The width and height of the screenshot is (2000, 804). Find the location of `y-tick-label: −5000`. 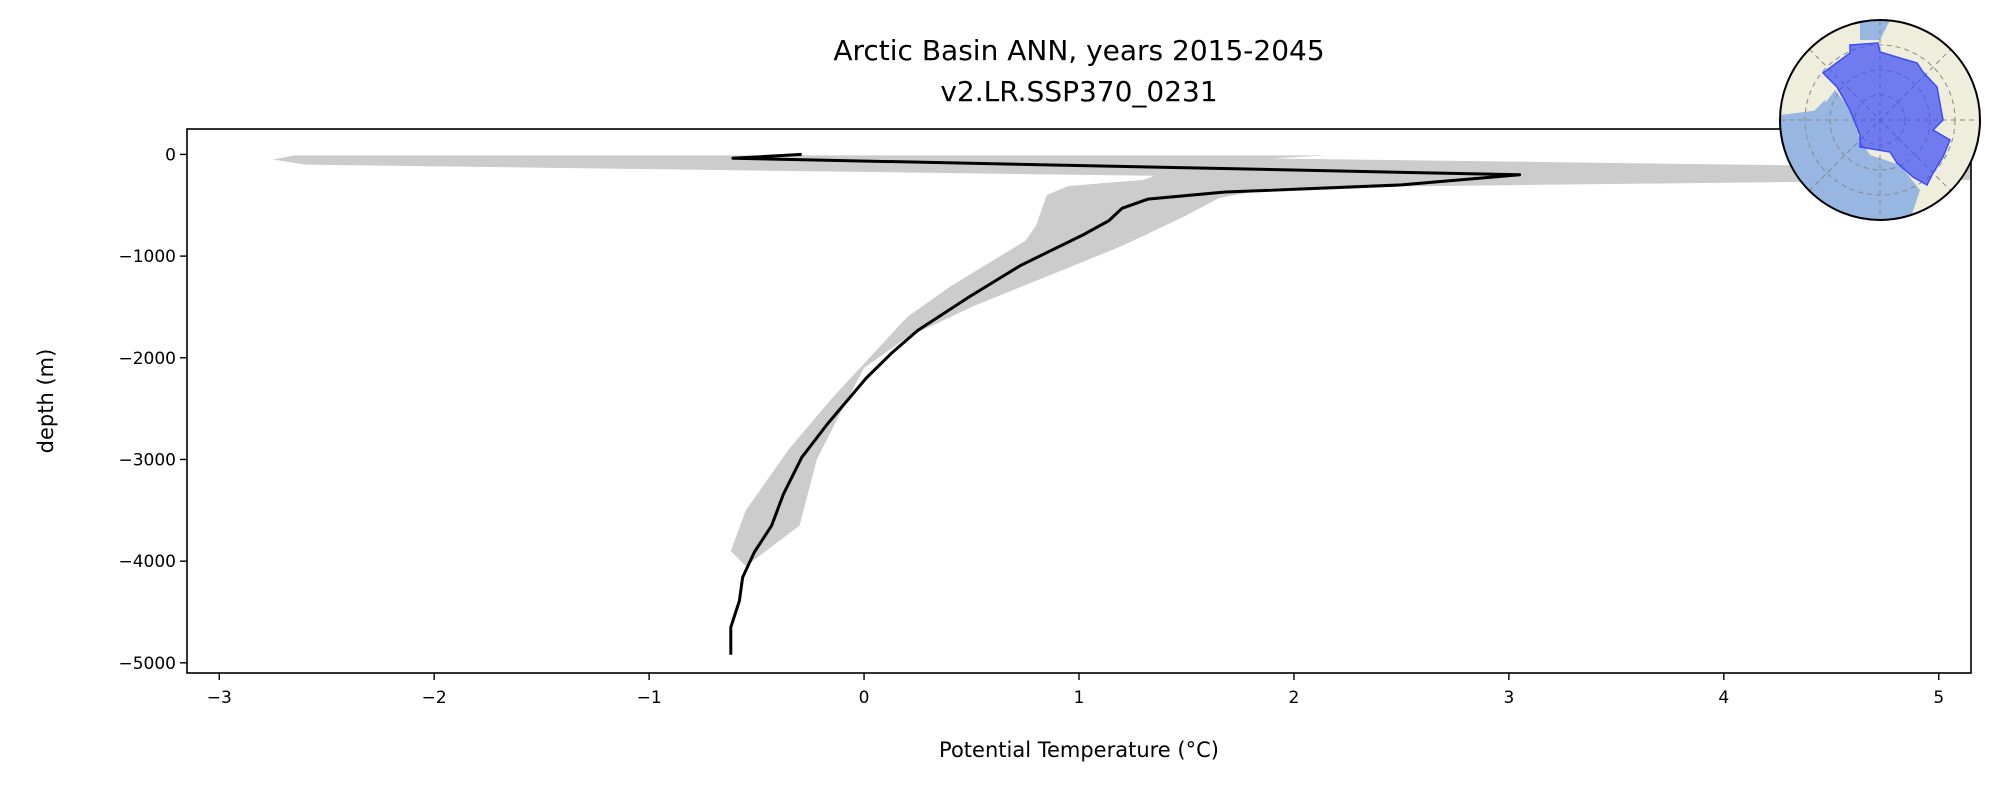

y-tick-label: −5000 is located at coordinates (147, 664).